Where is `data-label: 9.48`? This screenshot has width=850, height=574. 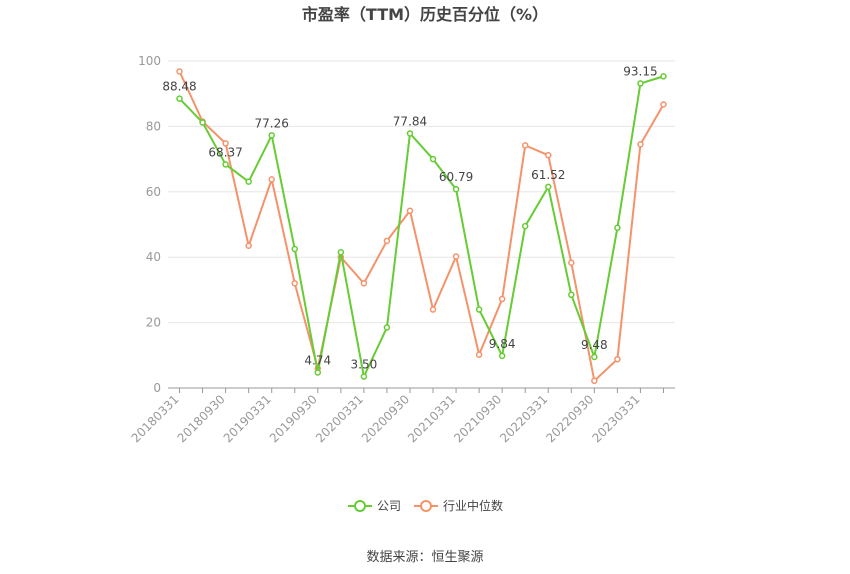
data-label: 9.48 is located at coordinates (594, 345).